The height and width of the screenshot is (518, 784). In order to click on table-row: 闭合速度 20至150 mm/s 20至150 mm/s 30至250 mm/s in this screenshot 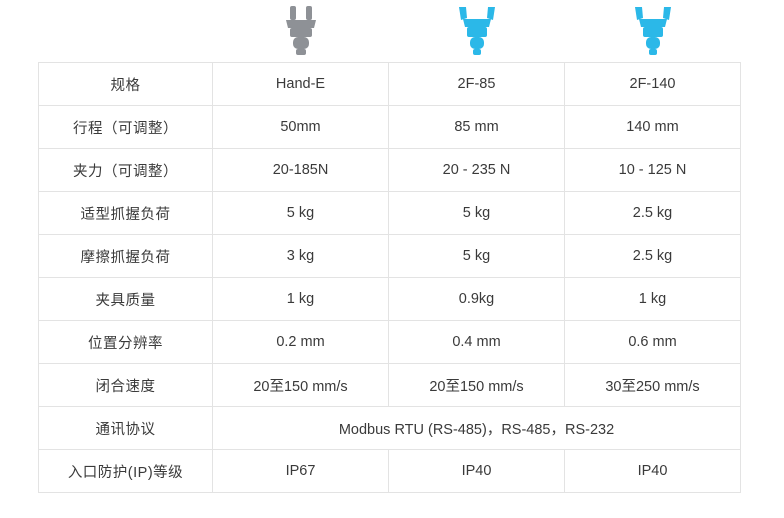, I will do `click(389, 385)`.